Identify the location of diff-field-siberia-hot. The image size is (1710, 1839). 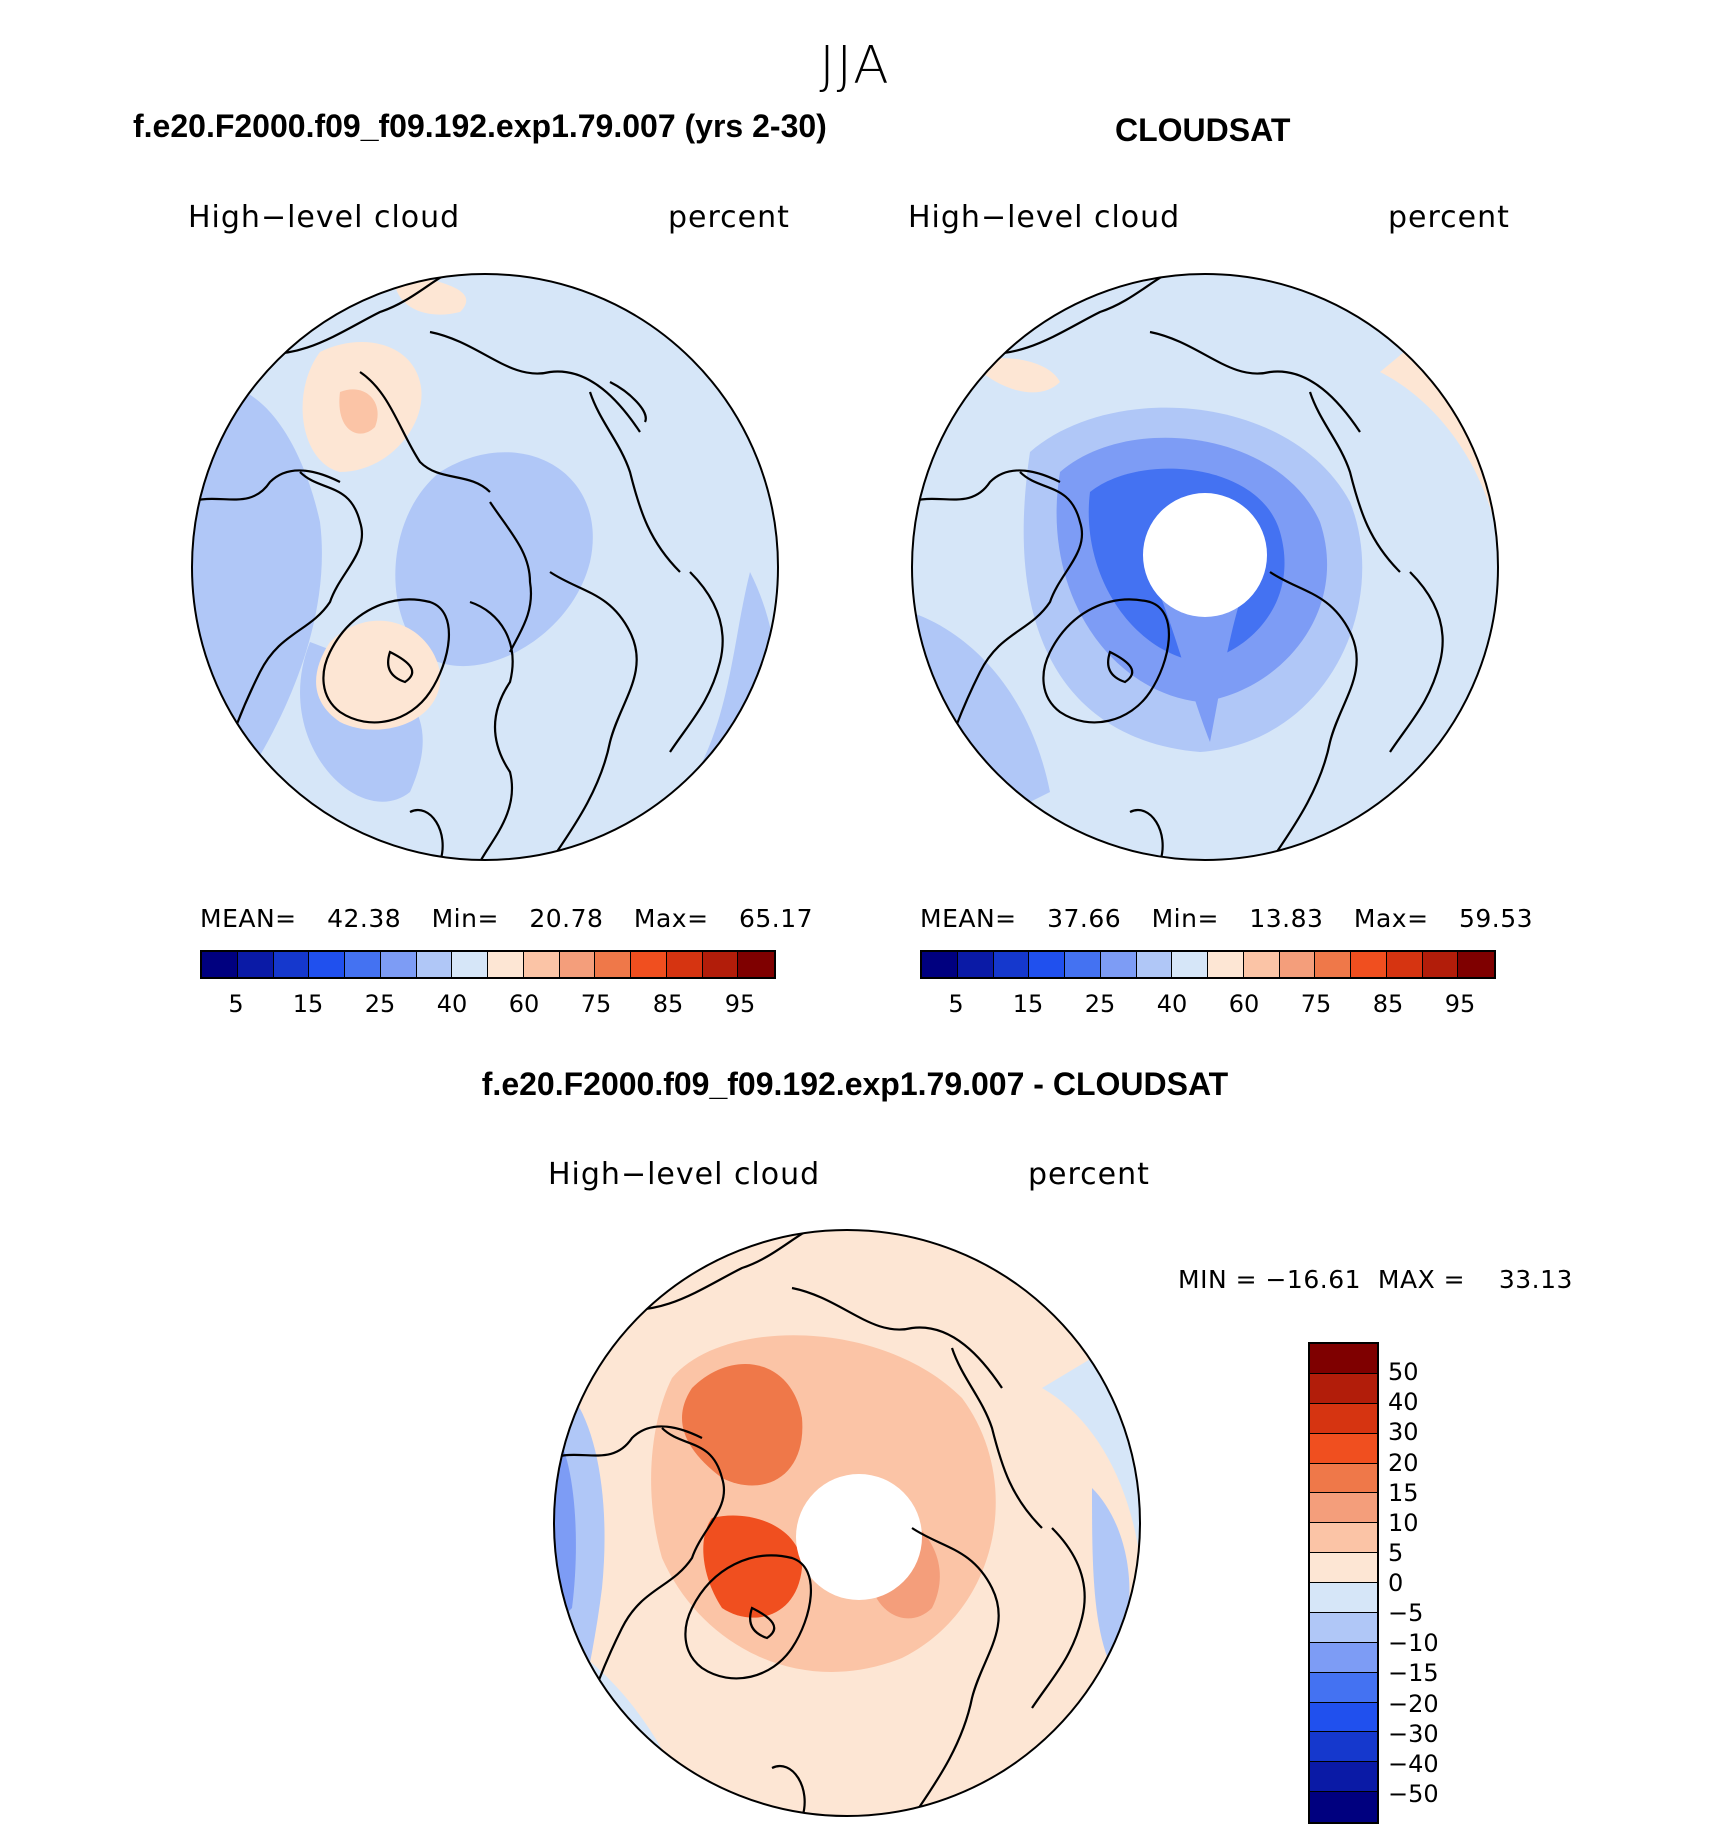
(742, 1425).